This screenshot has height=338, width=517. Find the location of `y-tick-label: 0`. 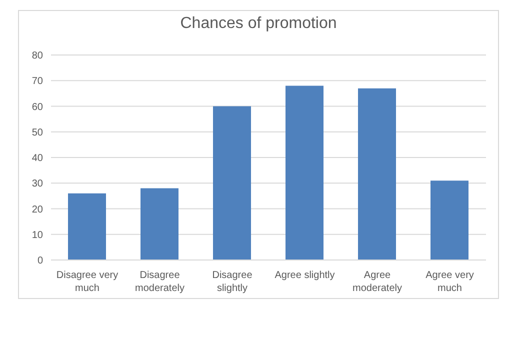

y-tick-label: 0 is located at coordinates (40, 261).